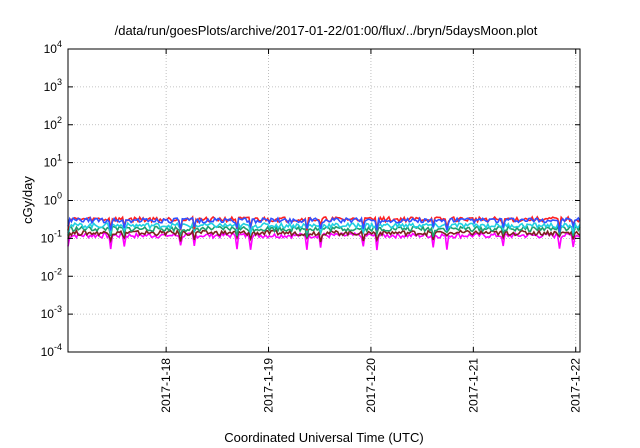 The width and height of the screenshot is (640, 448). I want to click on y-tick-exponent: 0, so click(59, 196).